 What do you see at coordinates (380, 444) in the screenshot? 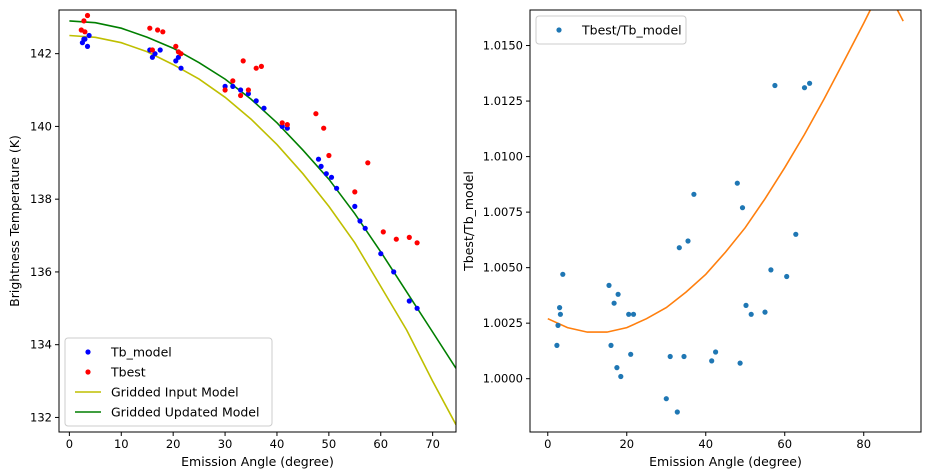
I see `left-x-tick-label: 60` at bounding box center [380, 444].